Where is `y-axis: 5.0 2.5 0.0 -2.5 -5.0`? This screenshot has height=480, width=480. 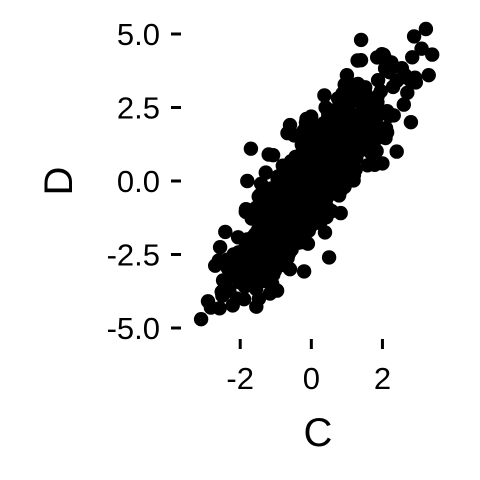
y-axis: 5.0 2.5 0.0 -2.5 -5.0 is located at coordinates (144, 181).